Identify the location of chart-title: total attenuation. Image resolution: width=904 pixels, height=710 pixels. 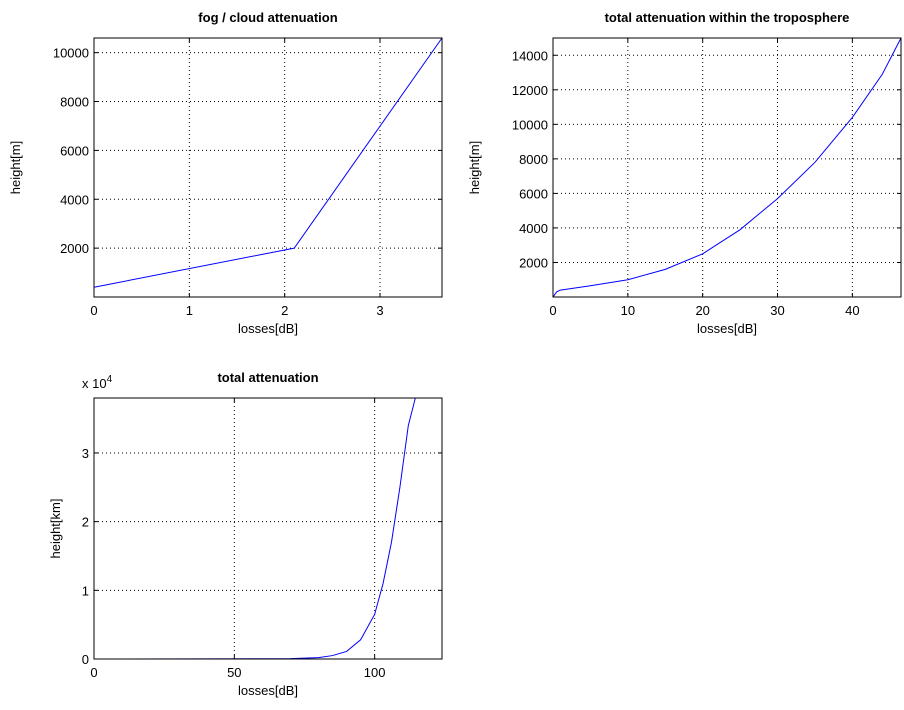
(267, 377).